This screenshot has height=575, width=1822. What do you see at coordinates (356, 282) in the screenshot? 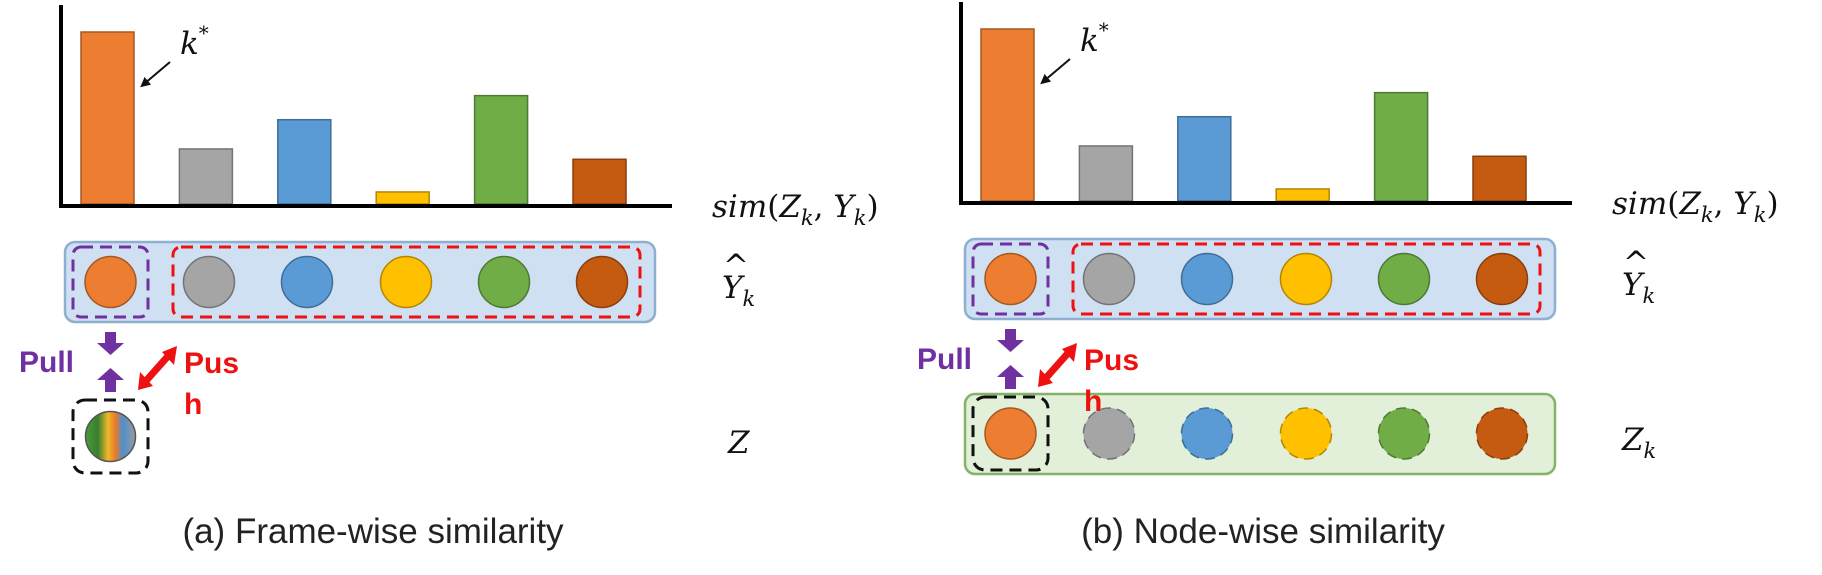
I see `panel-a-y-nodes` at bounding box center [356, 282].